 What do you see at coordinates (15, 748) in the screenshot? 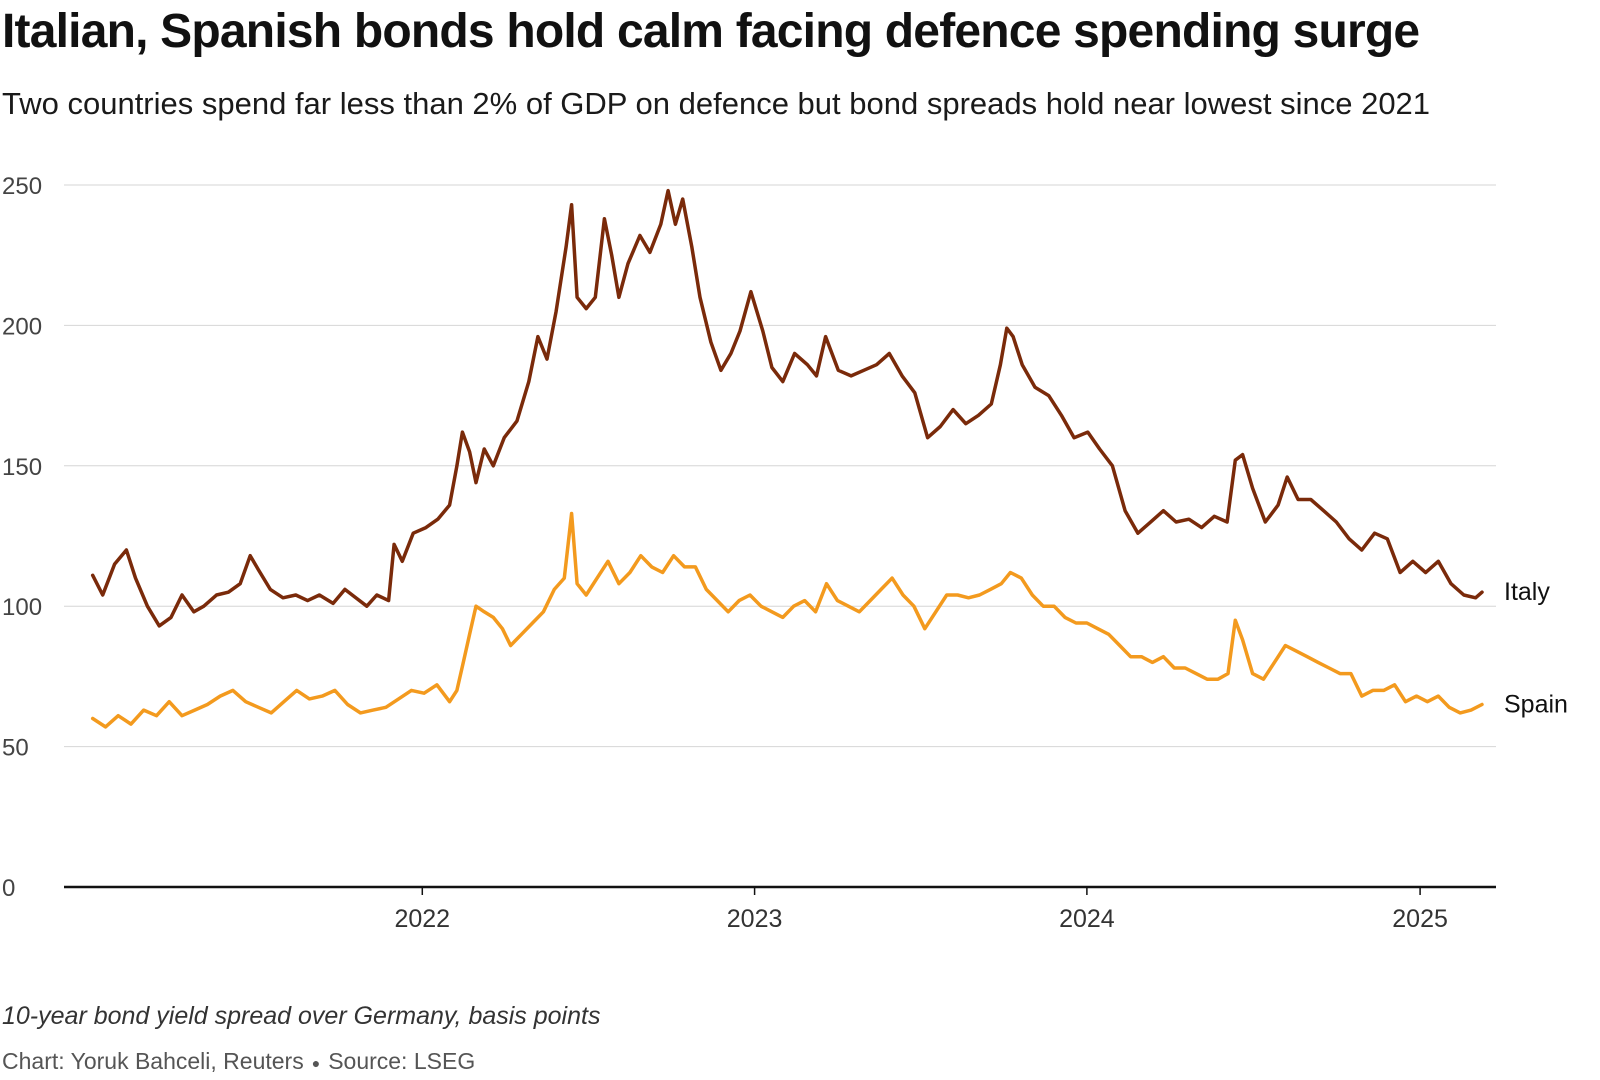
I see `y-tick-label: 50` at bounding box center [15, 748].